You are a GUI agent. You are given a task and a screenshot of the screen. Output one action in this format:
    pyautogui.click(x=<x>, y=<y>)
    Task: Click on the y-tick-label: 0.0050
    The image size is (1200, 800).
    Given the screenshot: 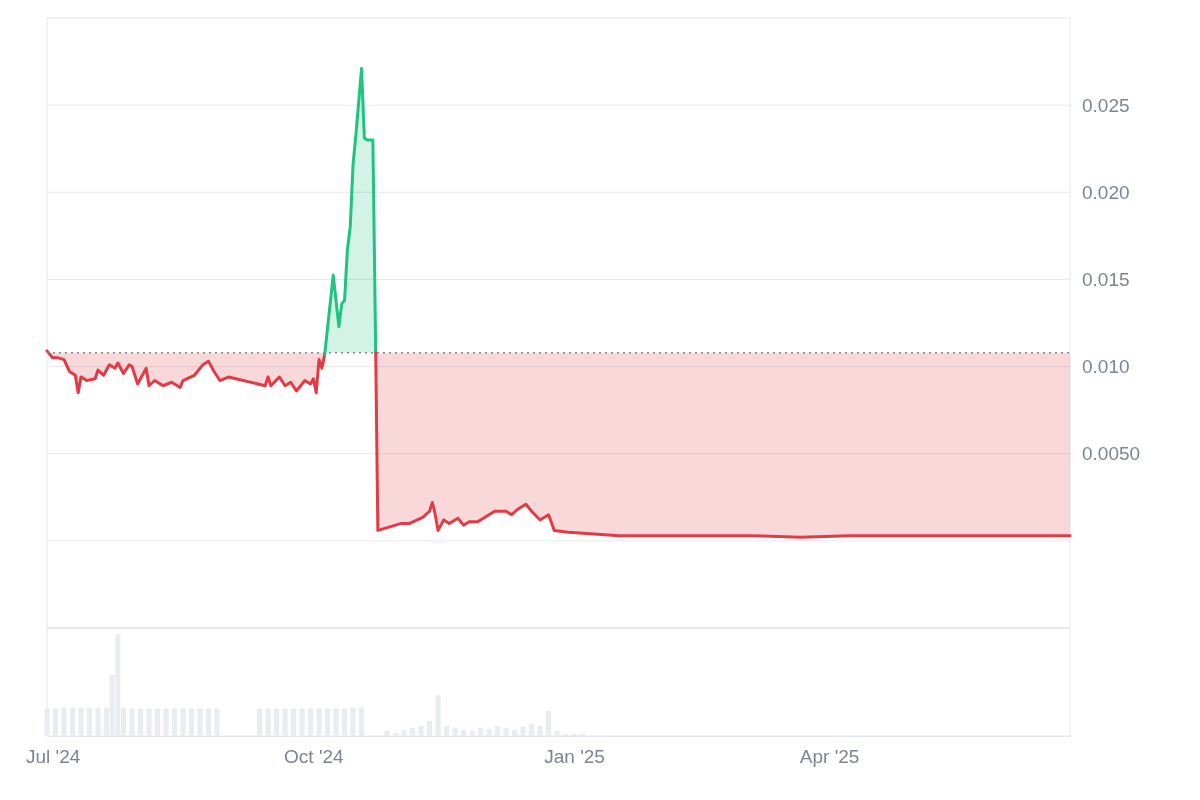 What is the action you would take?
    pyautogui.click(x=1111, y=454)
    